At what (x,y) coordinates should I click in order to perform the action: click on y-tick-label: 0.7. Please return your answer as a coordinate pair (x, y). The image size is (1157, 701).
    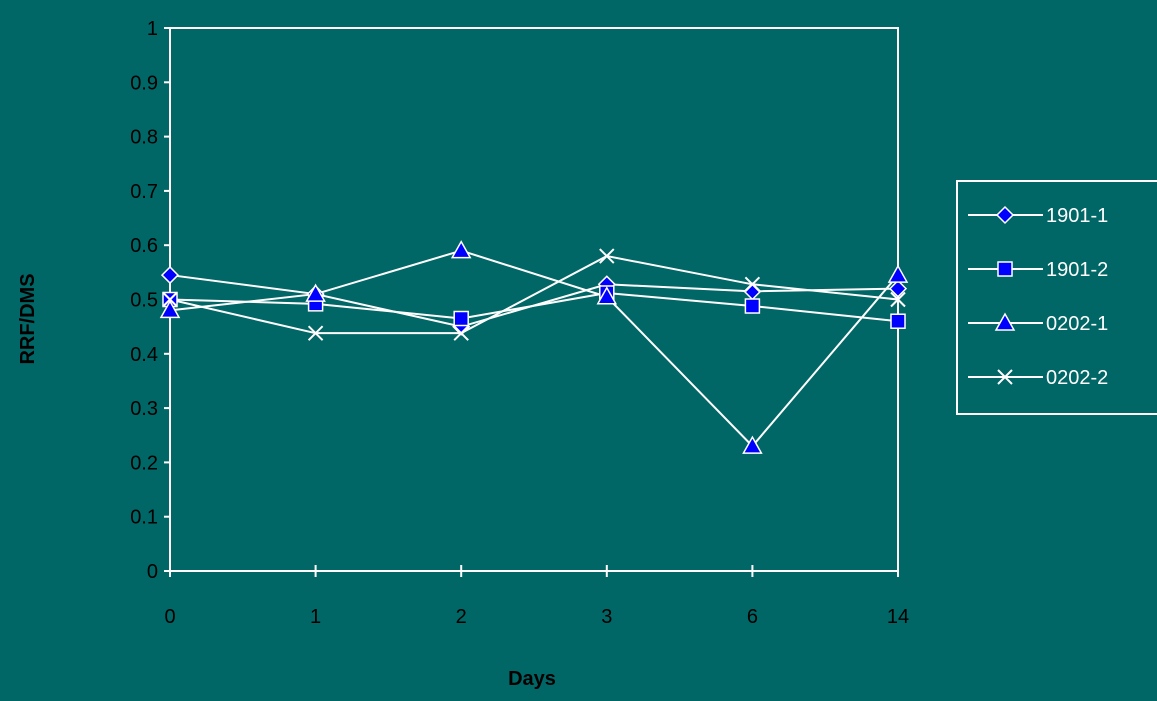
    Looking at the image, I should click on (144, 192).